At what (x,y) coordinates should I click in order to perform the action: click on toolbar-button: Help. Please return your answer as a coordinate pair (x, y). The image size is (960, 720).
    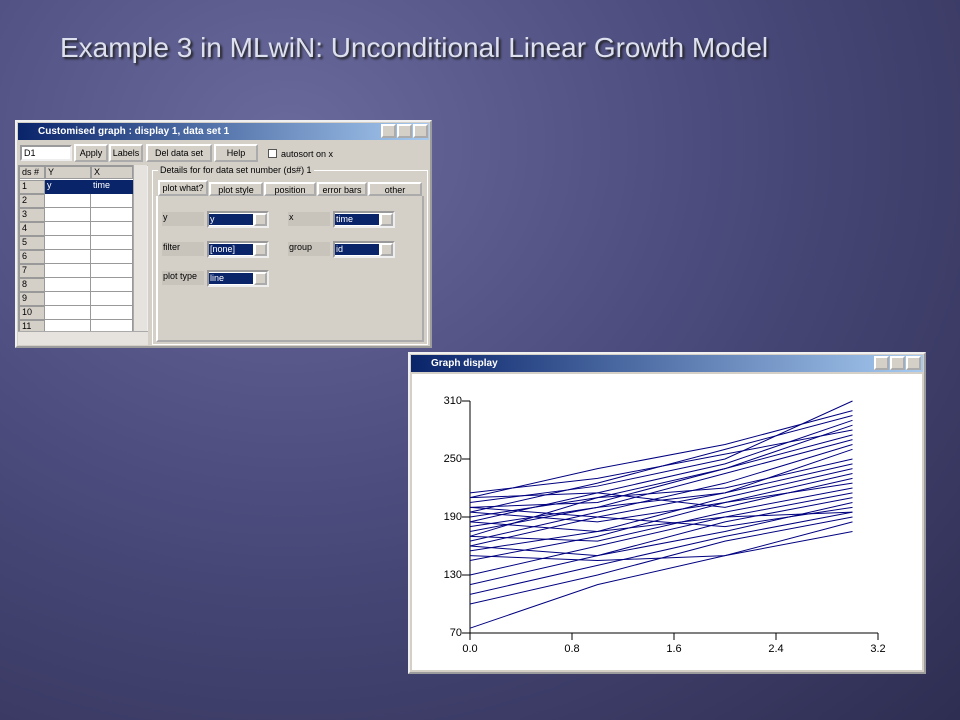
    Looking at the image, I should click on (236, 153).